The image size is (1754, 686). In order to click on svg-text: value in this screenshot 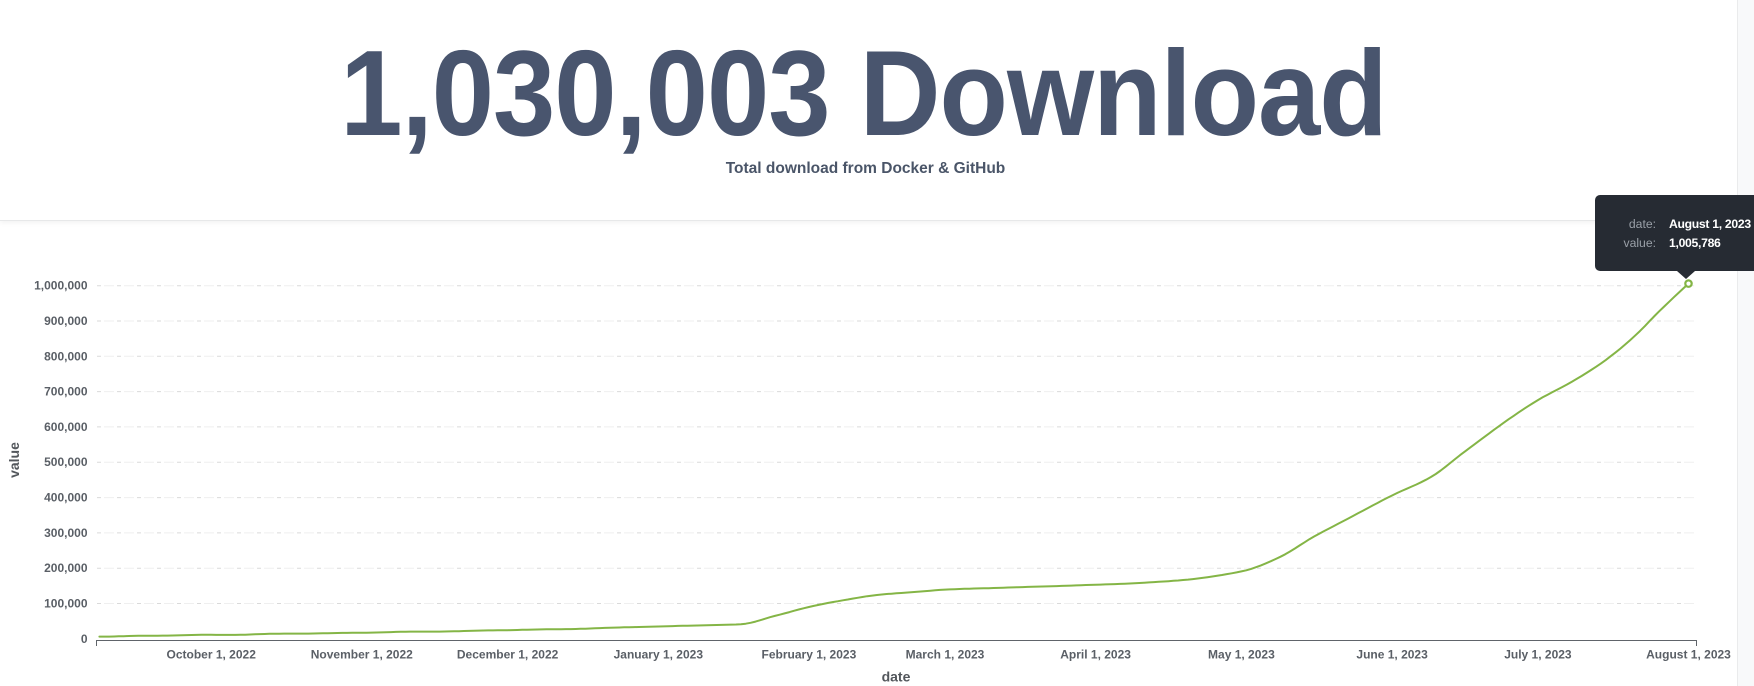, I will do `click(14, 460)`.